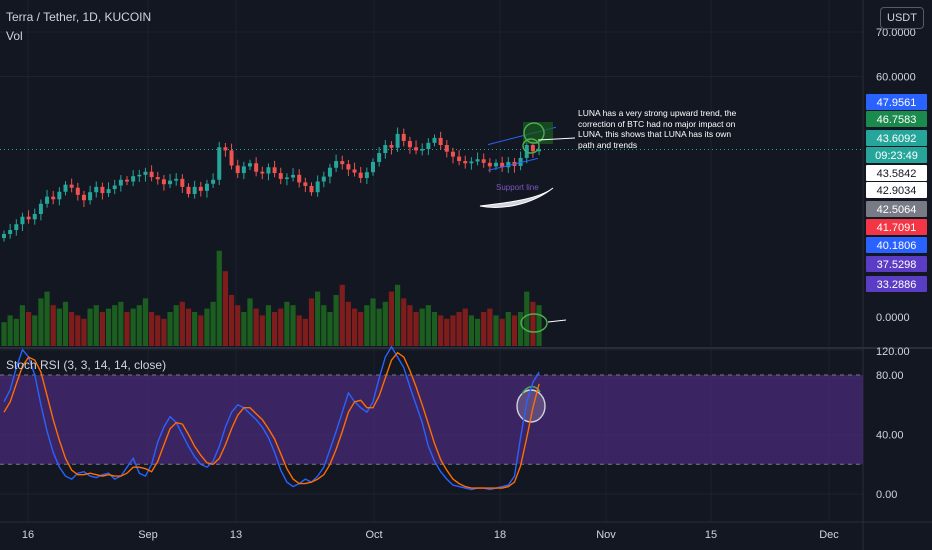  What do you see at coordinates (430, 535) in the screenshot?
I see `time-axis: 16 Sep 13 Oct 18 Nov 15 Dec` at bounding box center [430, 535].